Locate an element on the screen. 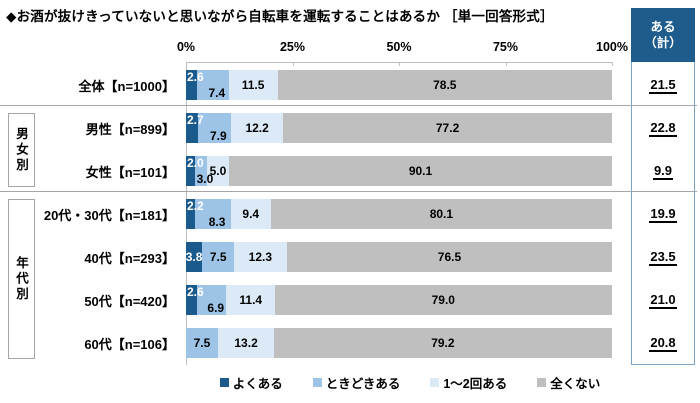 The width and height of the screenshot is (700, 403). aru-kei-cell: 20.8 is located at coordinates (663, 343).